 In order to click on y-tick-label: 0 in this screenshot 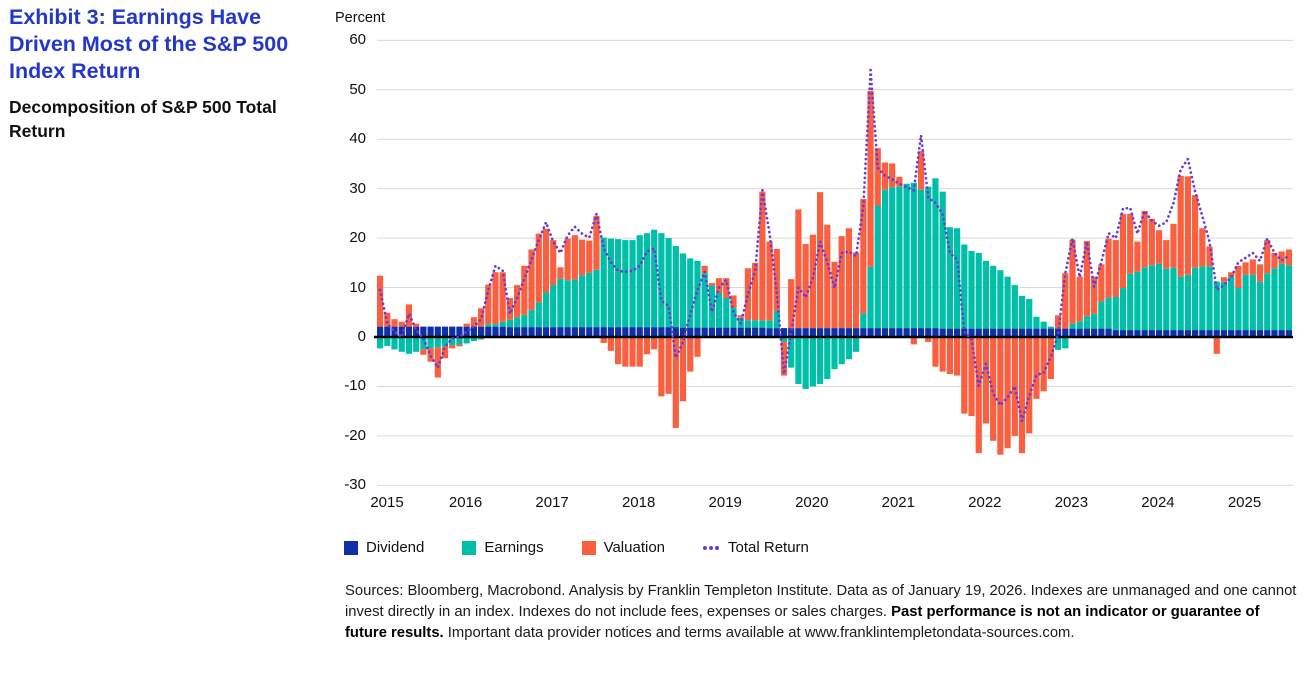, I will do `click(361, 336)`.